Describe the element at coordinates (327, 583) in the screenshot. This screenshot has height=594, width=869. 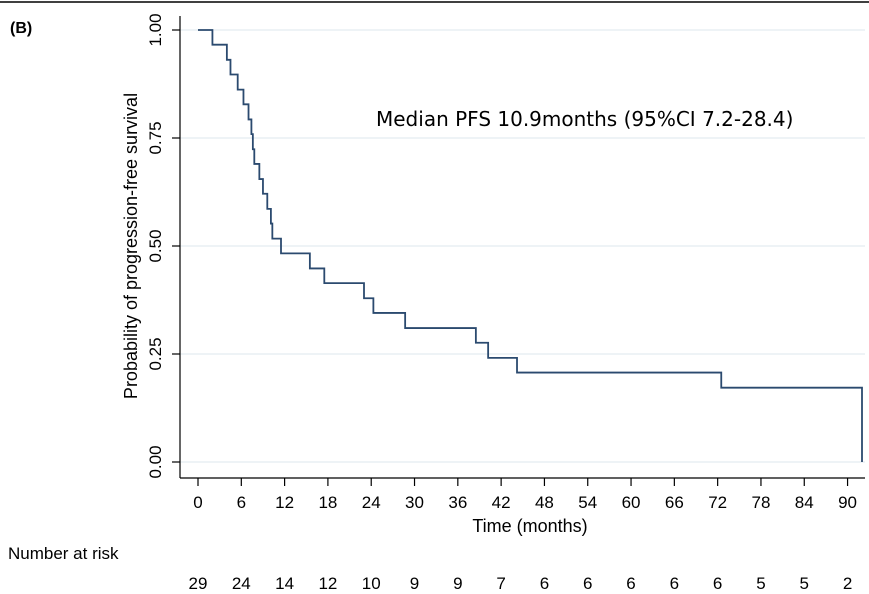
I see `risk-value: 12` at that location.